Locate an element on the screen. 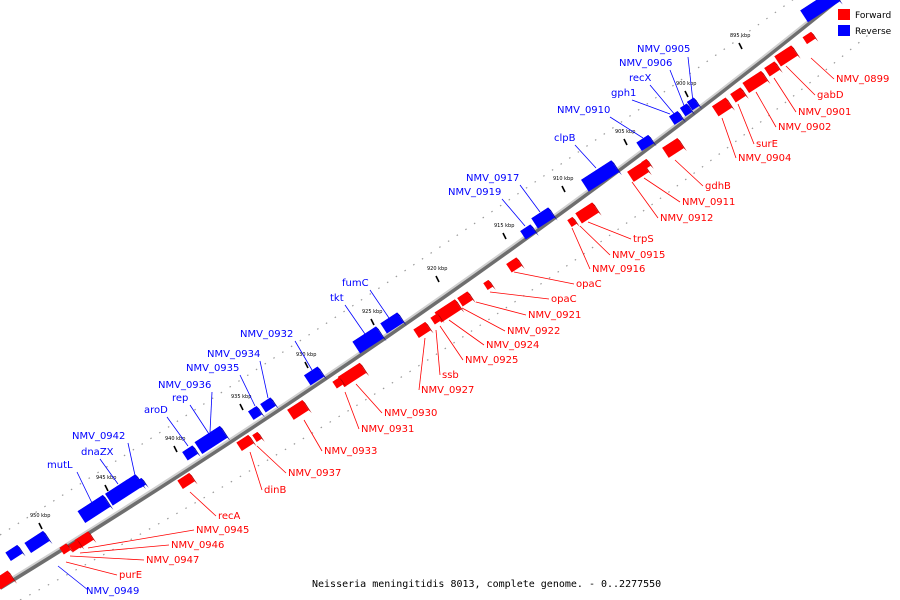 This screenshot has height=600, width=900. gene-label: NMV_0904 is located at coordinates (764, 158).